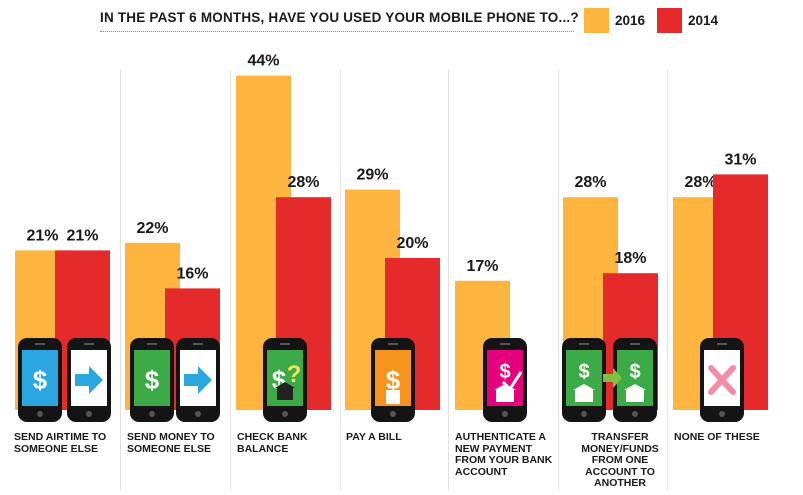 Image resolution: width=803 pixels, height=495 pixels. What do you see at coordinates (152, 228) in the screenshot?
I see `data-label-2016-1: 22%` at bounding box center [152, 228].